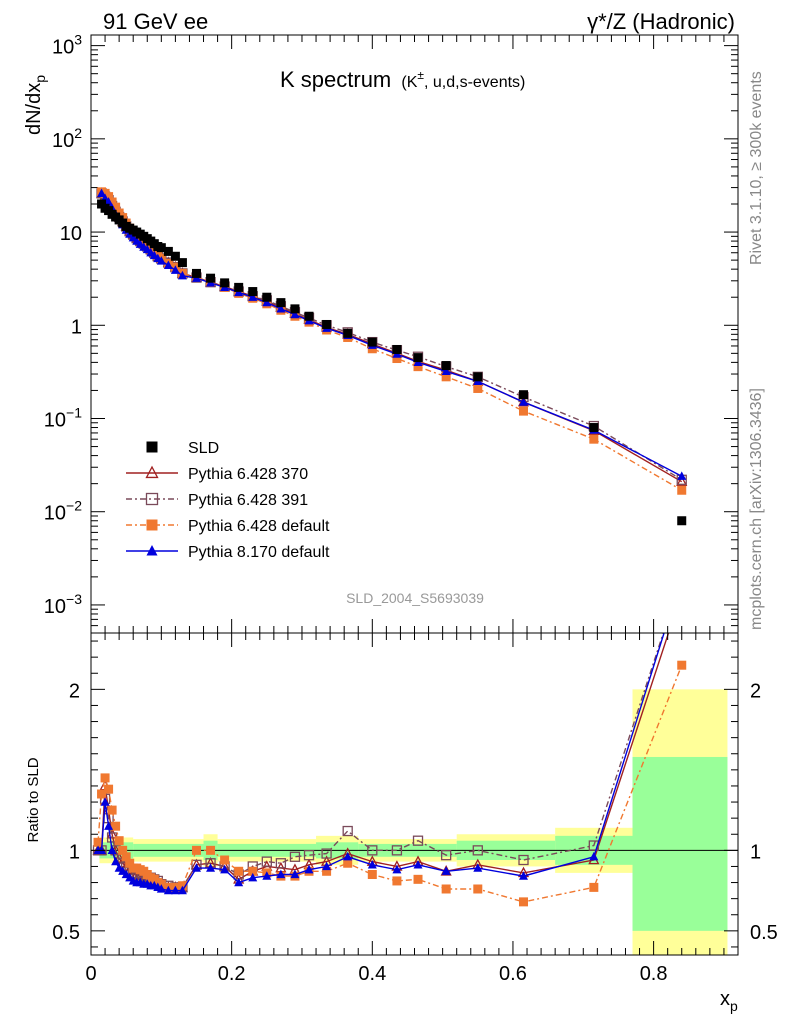 This screenshot has width=786, height=1024. I want to click on header-right: γ*/Z (Hadronic), so click(661, 21).